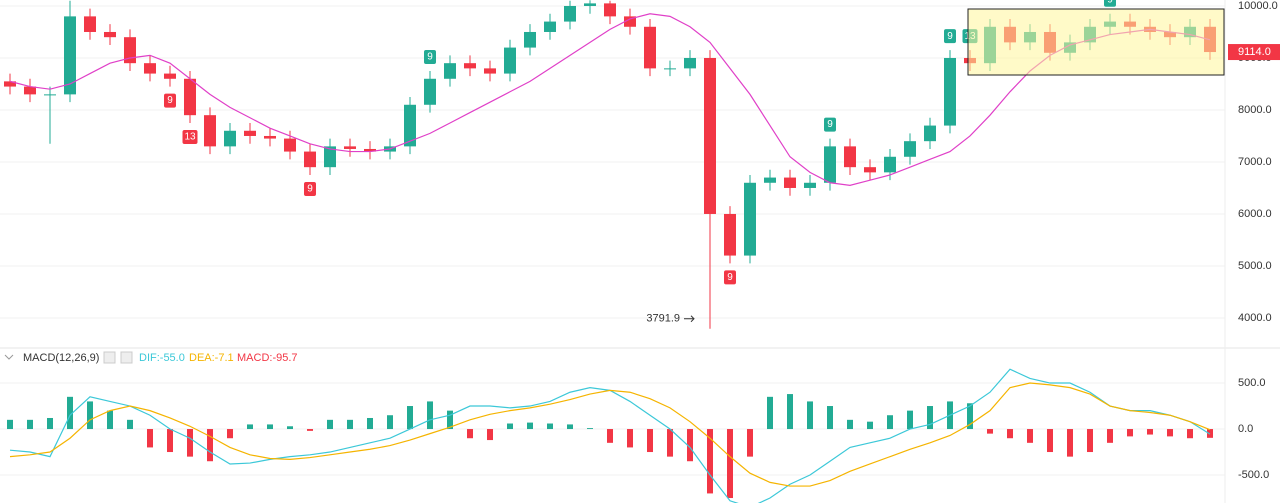 This screenshot has height=503, width=1280. What do you see at coordinates (1245, 429) in the screenshot?
I see `y-tick-label: 0.0` at bounding box center [1245, 429].